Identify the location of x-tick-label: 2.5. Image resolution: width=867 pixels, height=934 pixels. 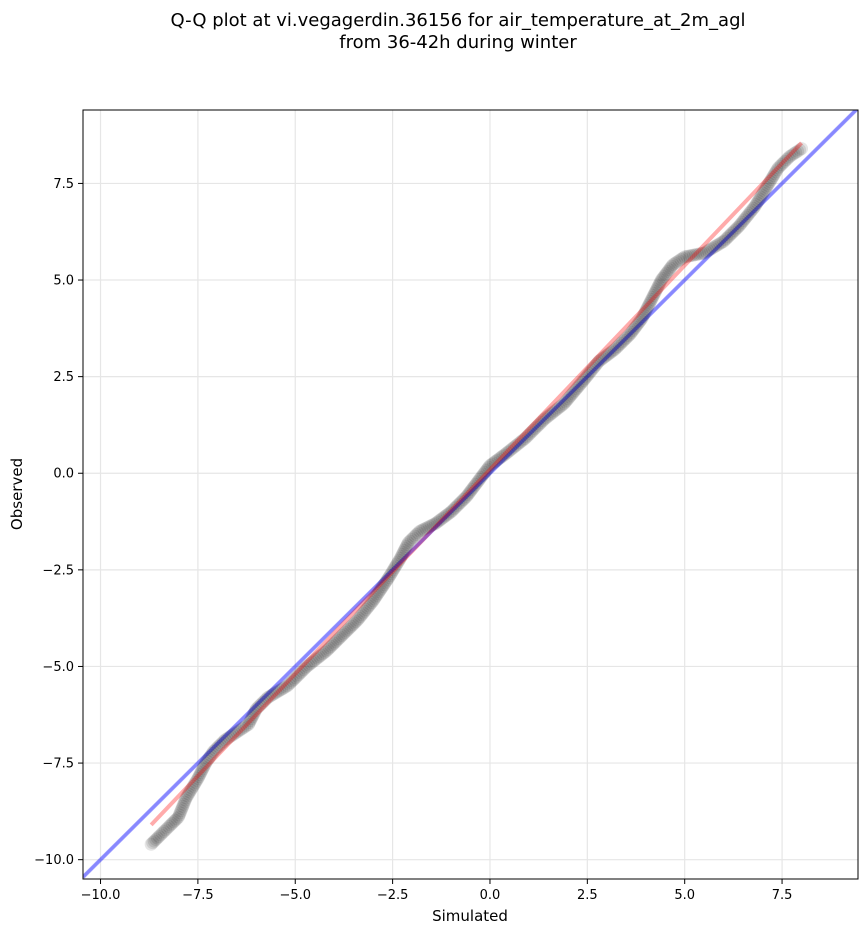
(587, 895).